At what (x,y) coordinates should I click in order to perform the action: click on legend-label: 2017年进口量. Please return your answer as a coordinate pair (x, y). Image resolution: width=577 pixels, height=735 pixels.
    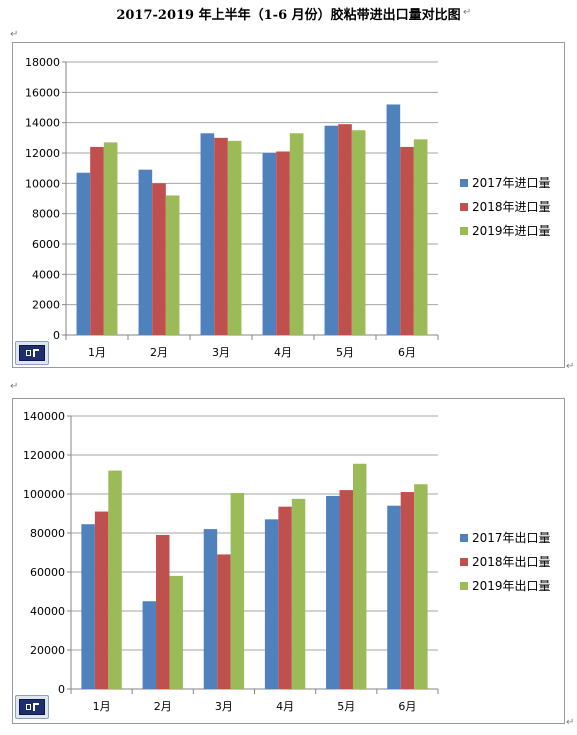
    Looking at the image, I should click on (511, 183).